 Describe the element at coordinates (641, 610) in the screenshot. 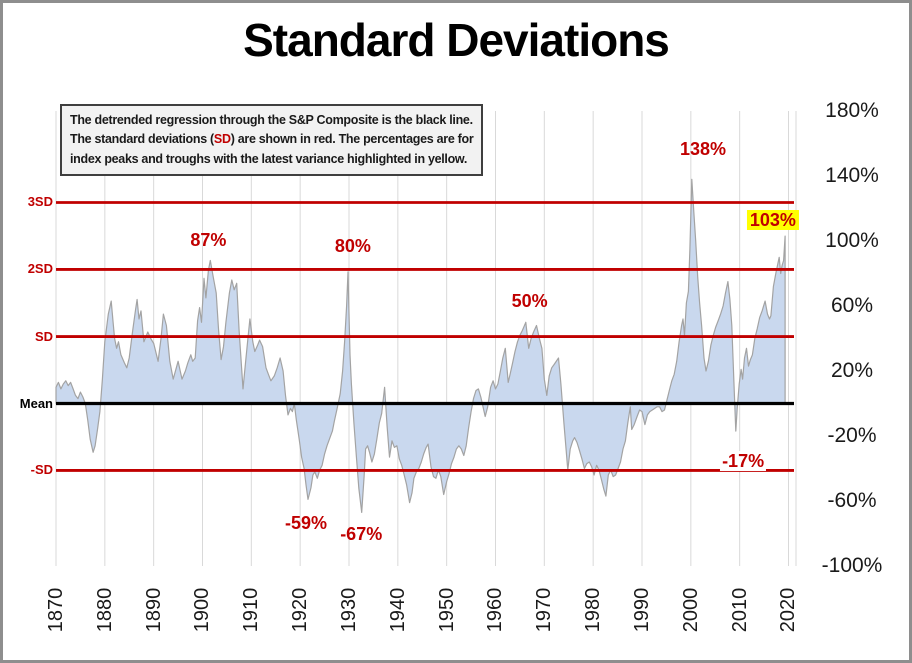

I see `x-tick-1990: 1990` at that location.